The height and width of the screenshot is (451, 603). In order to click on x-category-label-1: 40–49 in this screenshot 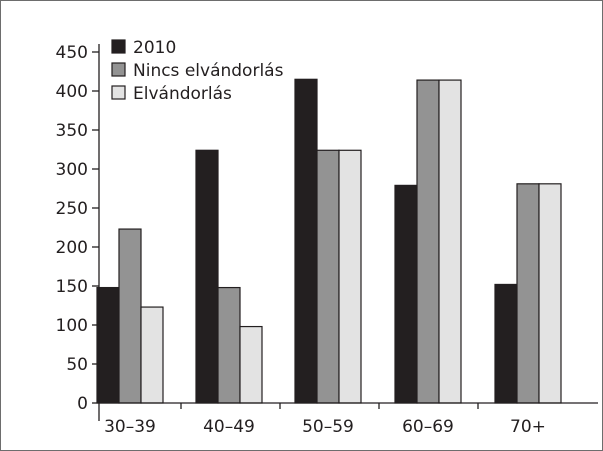, I will do `click(229, 427)`.